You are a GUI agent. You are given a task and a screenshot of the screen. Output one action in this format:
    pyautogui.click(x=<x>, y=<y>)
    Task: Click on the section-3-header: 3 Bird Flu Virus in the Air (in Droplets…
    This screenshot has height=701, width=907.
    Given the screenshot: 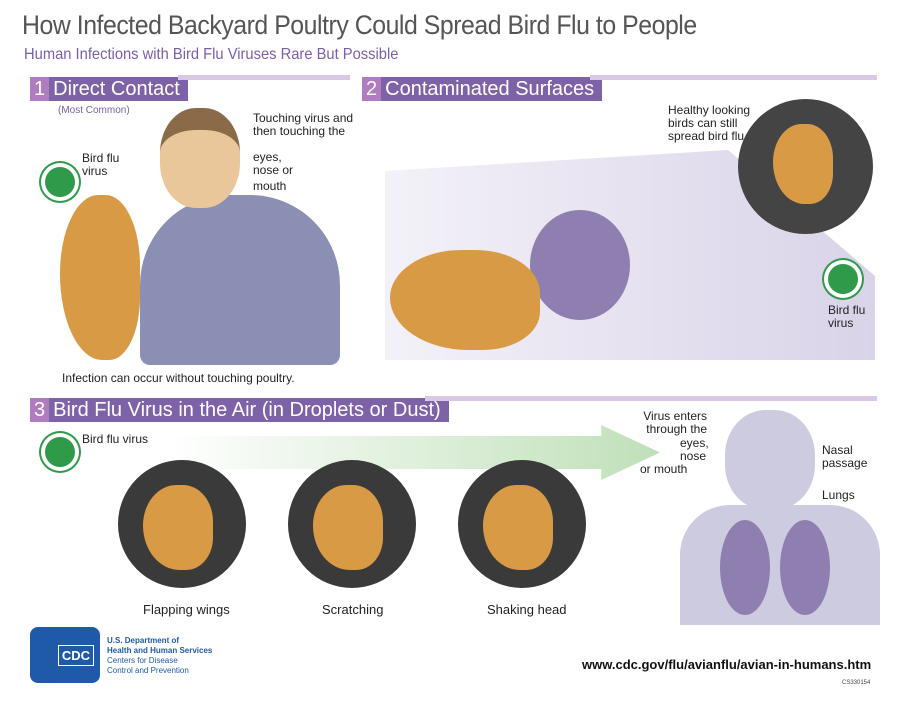 What is the action you would take?
    pyautogui.click(x=239, y=410)
    